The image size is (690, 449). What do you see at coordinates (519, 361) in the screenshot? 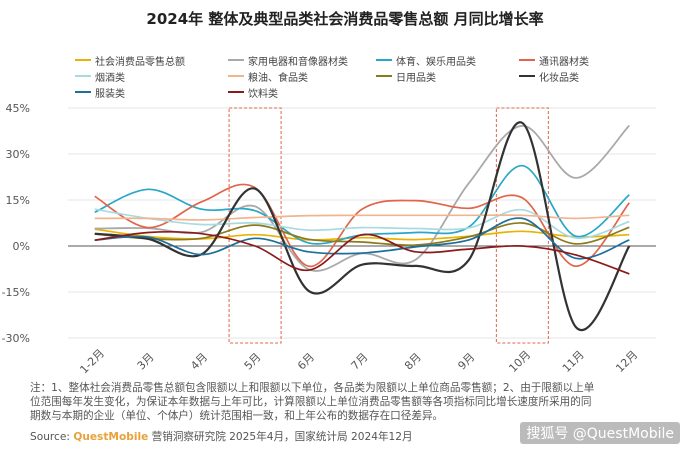
I see `x-tick-label: 10月` at bounding box center [519, 361].